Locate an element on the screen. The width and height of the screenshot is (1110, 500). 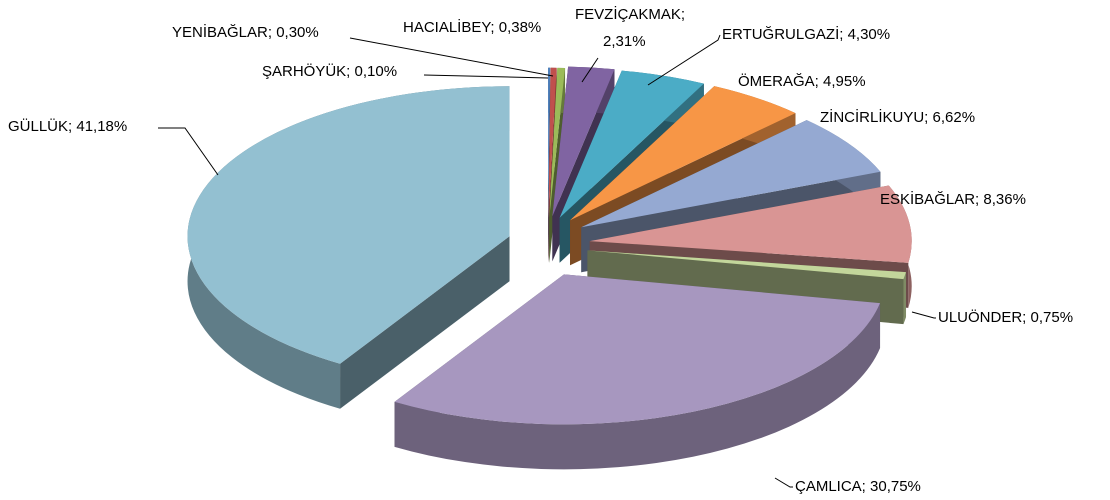
data-label: ERTUĞRULGAZİ; 4,30% is located at coordinates (806, 34).